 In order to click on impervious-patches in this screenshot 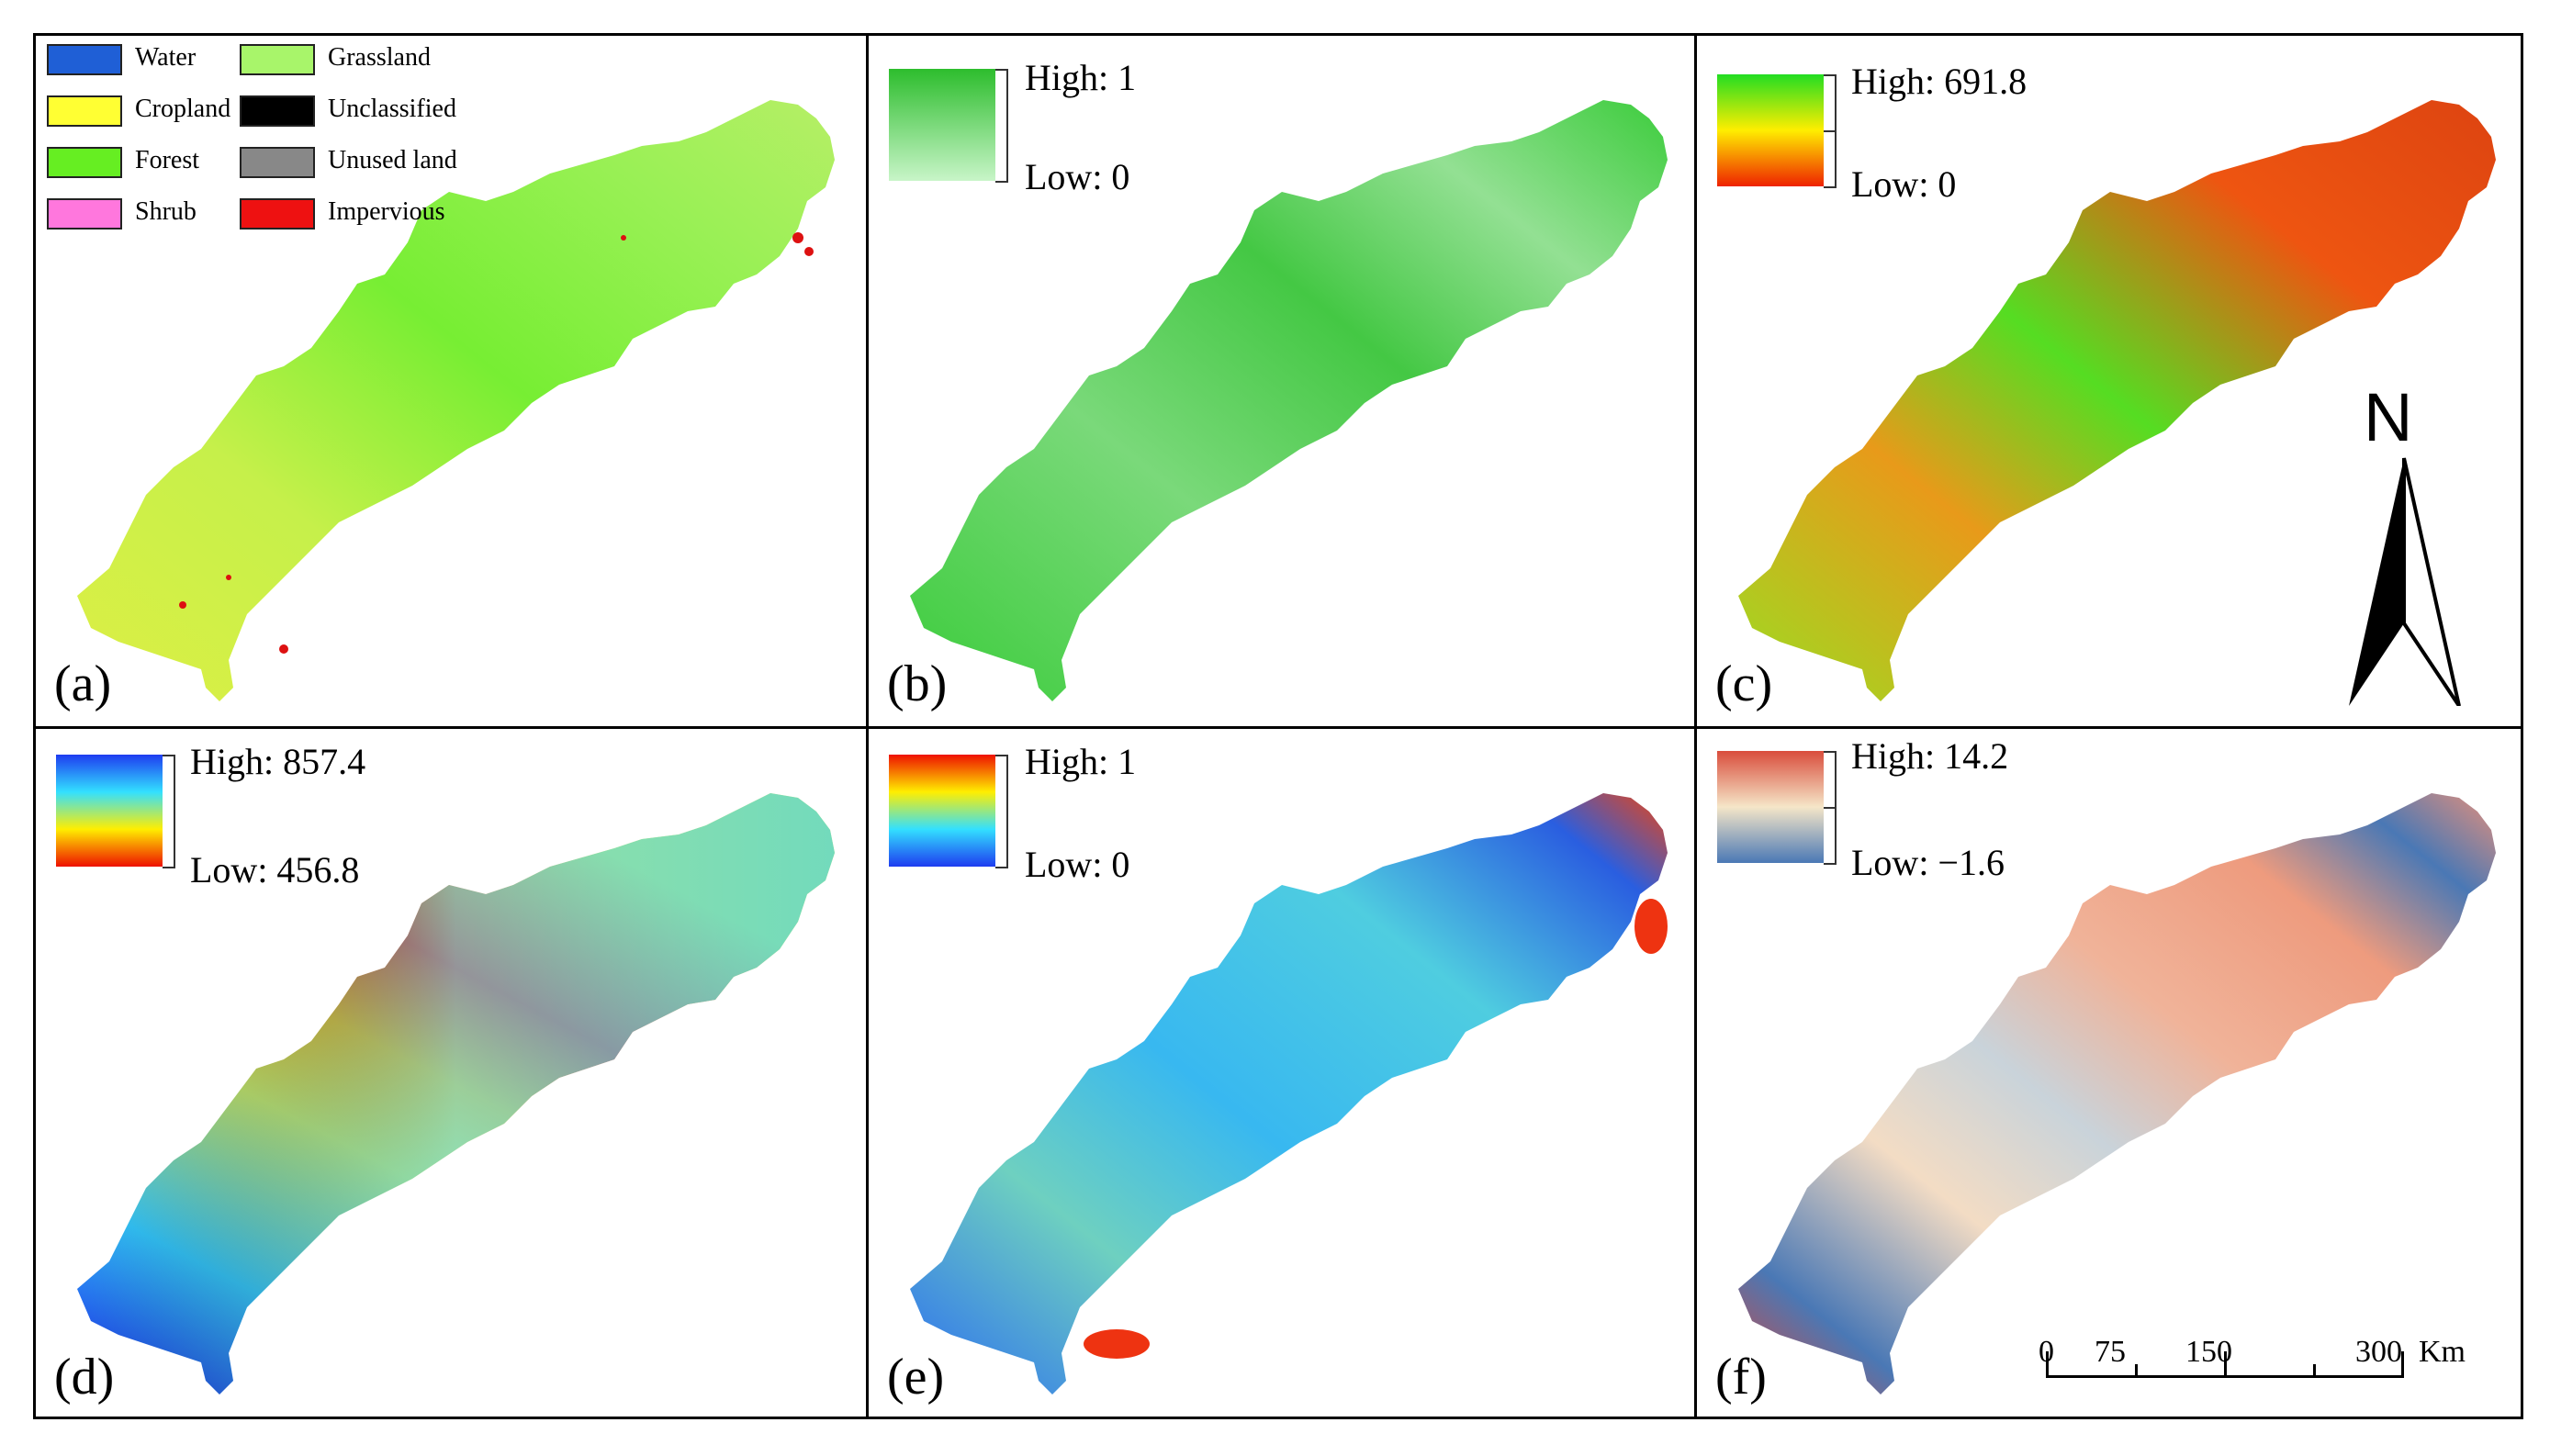, I will do `click(497, 443)`.